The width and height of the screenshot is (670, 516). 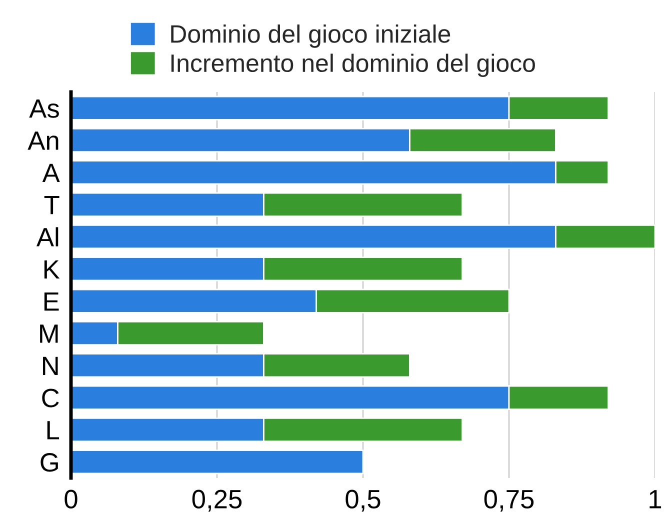 What do you see at coordinates (51, 301) in the screenshot?
I see `y-tick-label: E` at bounding box center [51, 301].